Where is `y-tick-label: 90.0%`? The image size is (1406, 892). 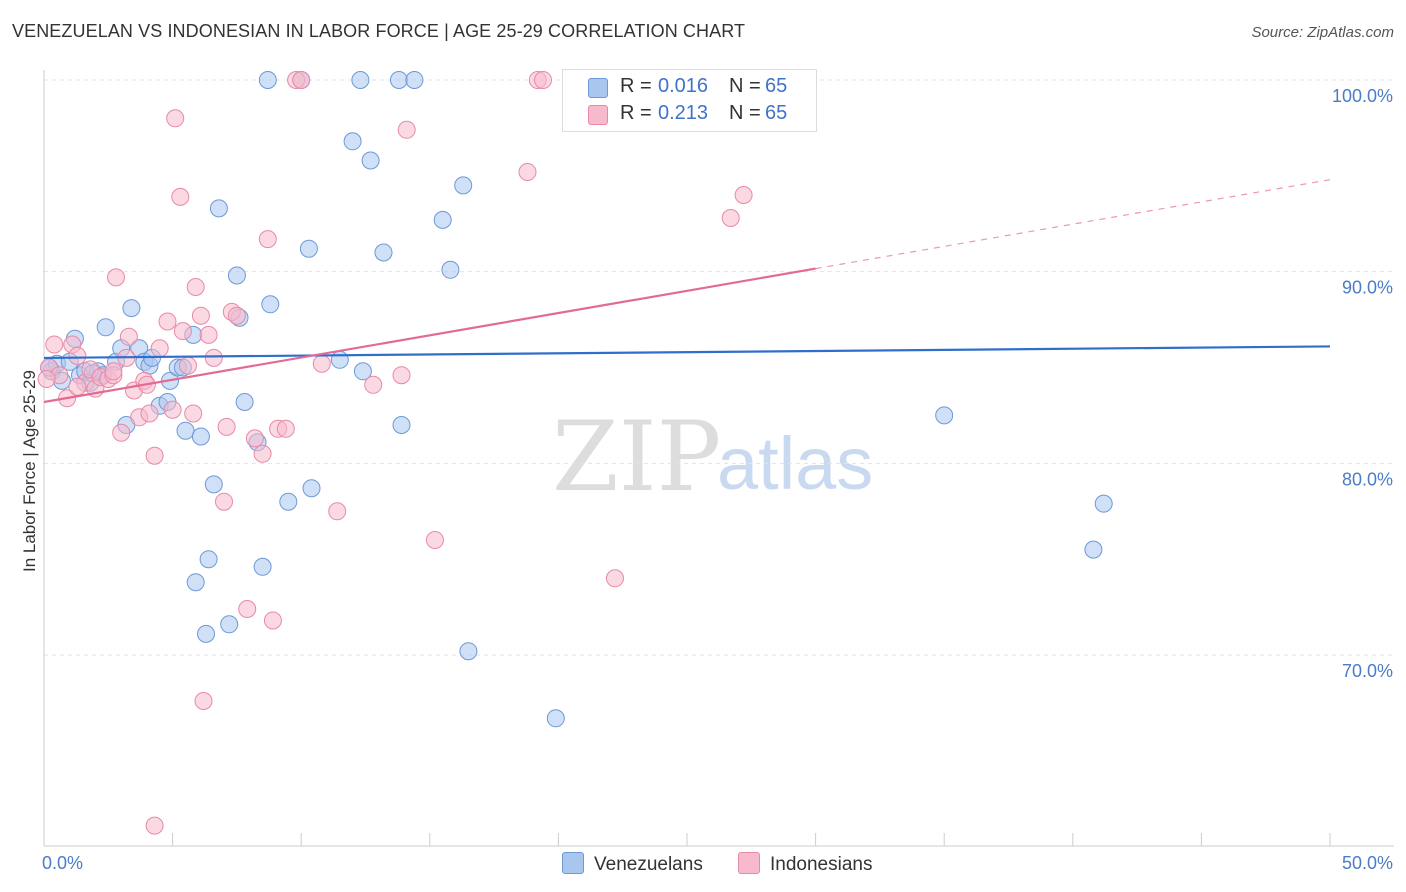
y-tick-label: 90.0% is located at coordinates (1367, 288).